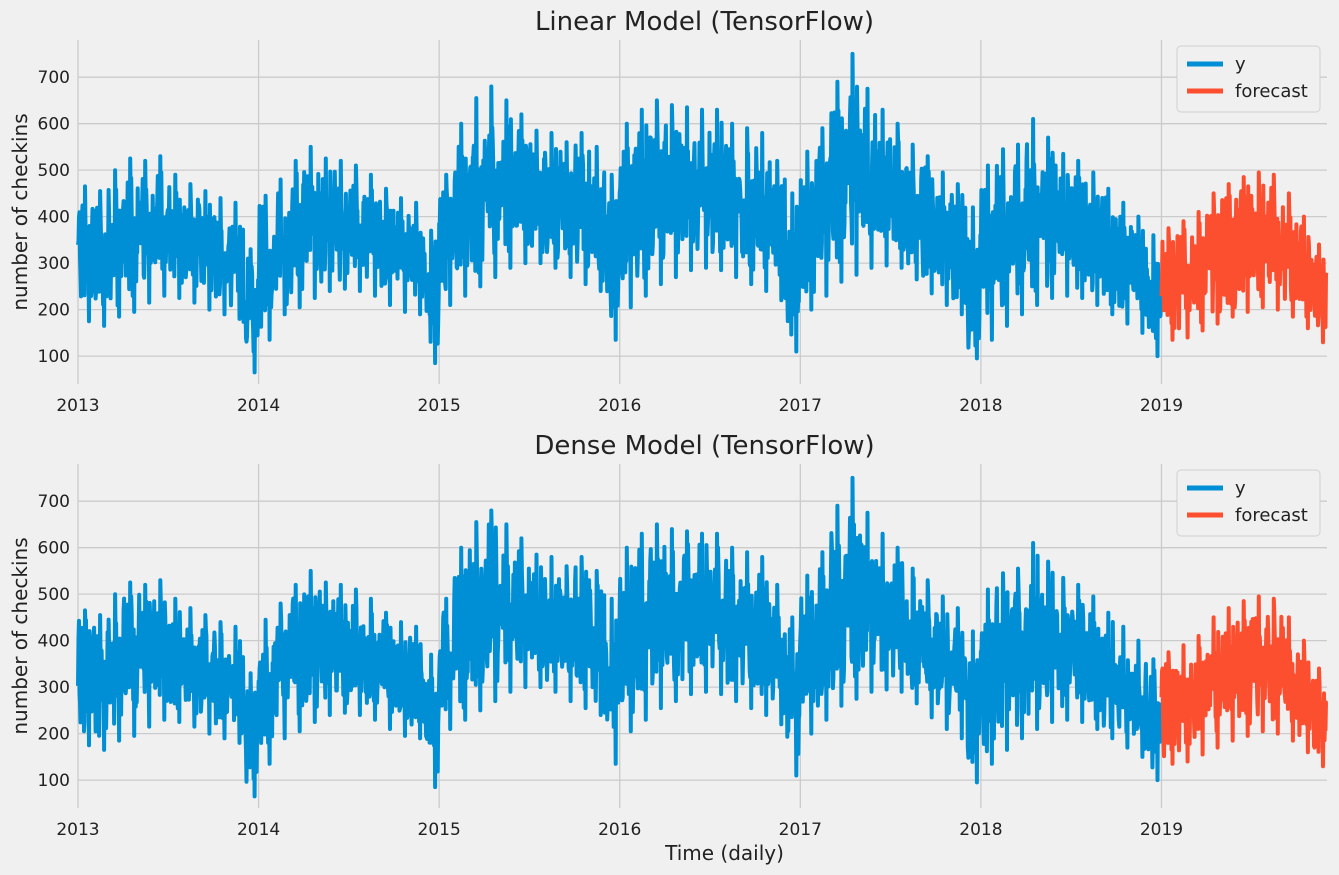 The image size is (1339, 875). What do you see at coordinates (724, 853) in the screenshot?
I see `x-axis-label: Time (daily)` at bounding box center [724, 853].